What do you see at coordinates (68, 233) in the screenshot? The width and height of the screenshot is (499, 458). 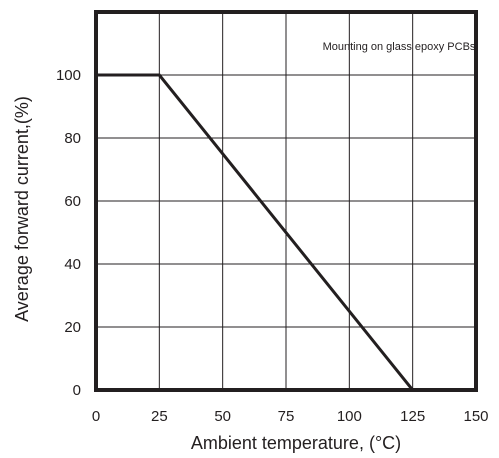 I see `y-tick-labels: 0 20 40 60 80 100` at bounding box center [68, 233].